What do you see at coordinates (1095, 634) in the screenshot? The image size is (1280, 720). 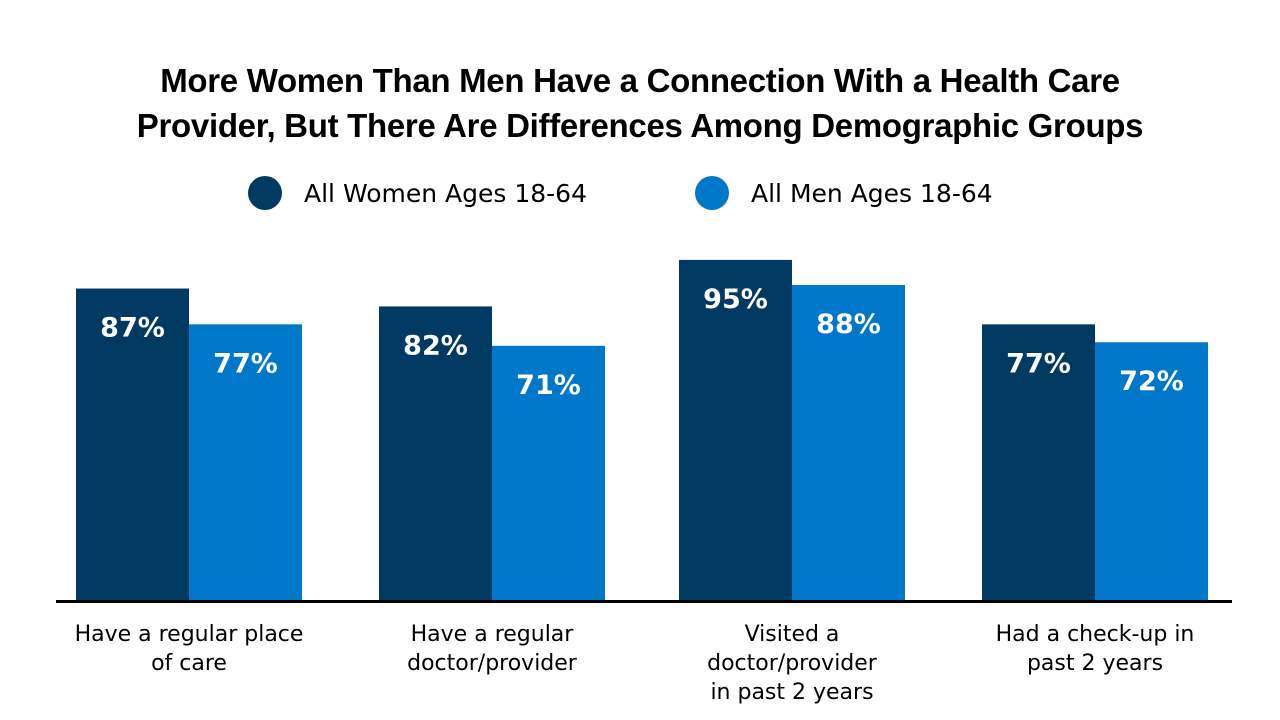 I see `category-label-4-line-1: Had a check-up in` at bounding box center [1095, 634].